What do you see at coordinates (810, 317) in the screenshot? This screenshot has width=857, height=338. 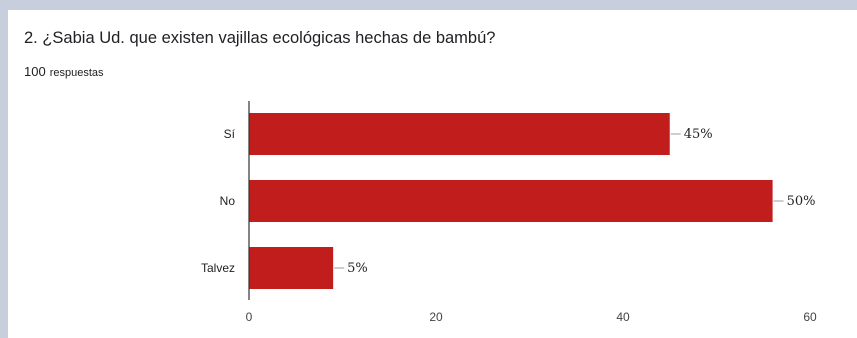 I see `x-tick-label-3: 60` at bounding box center [810, 317].